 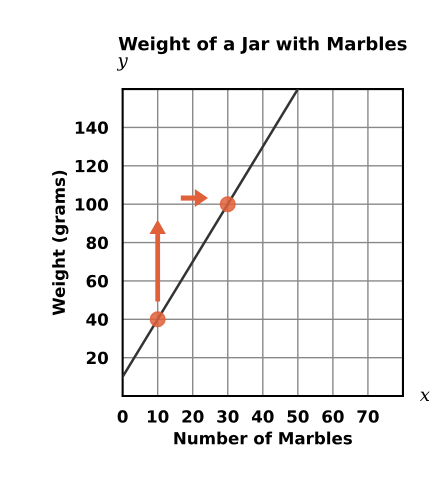 What do you see at coordinates (97, 281) in the screenshot?
I see `y-tick-label: 60` at bounding box center [97, 281].